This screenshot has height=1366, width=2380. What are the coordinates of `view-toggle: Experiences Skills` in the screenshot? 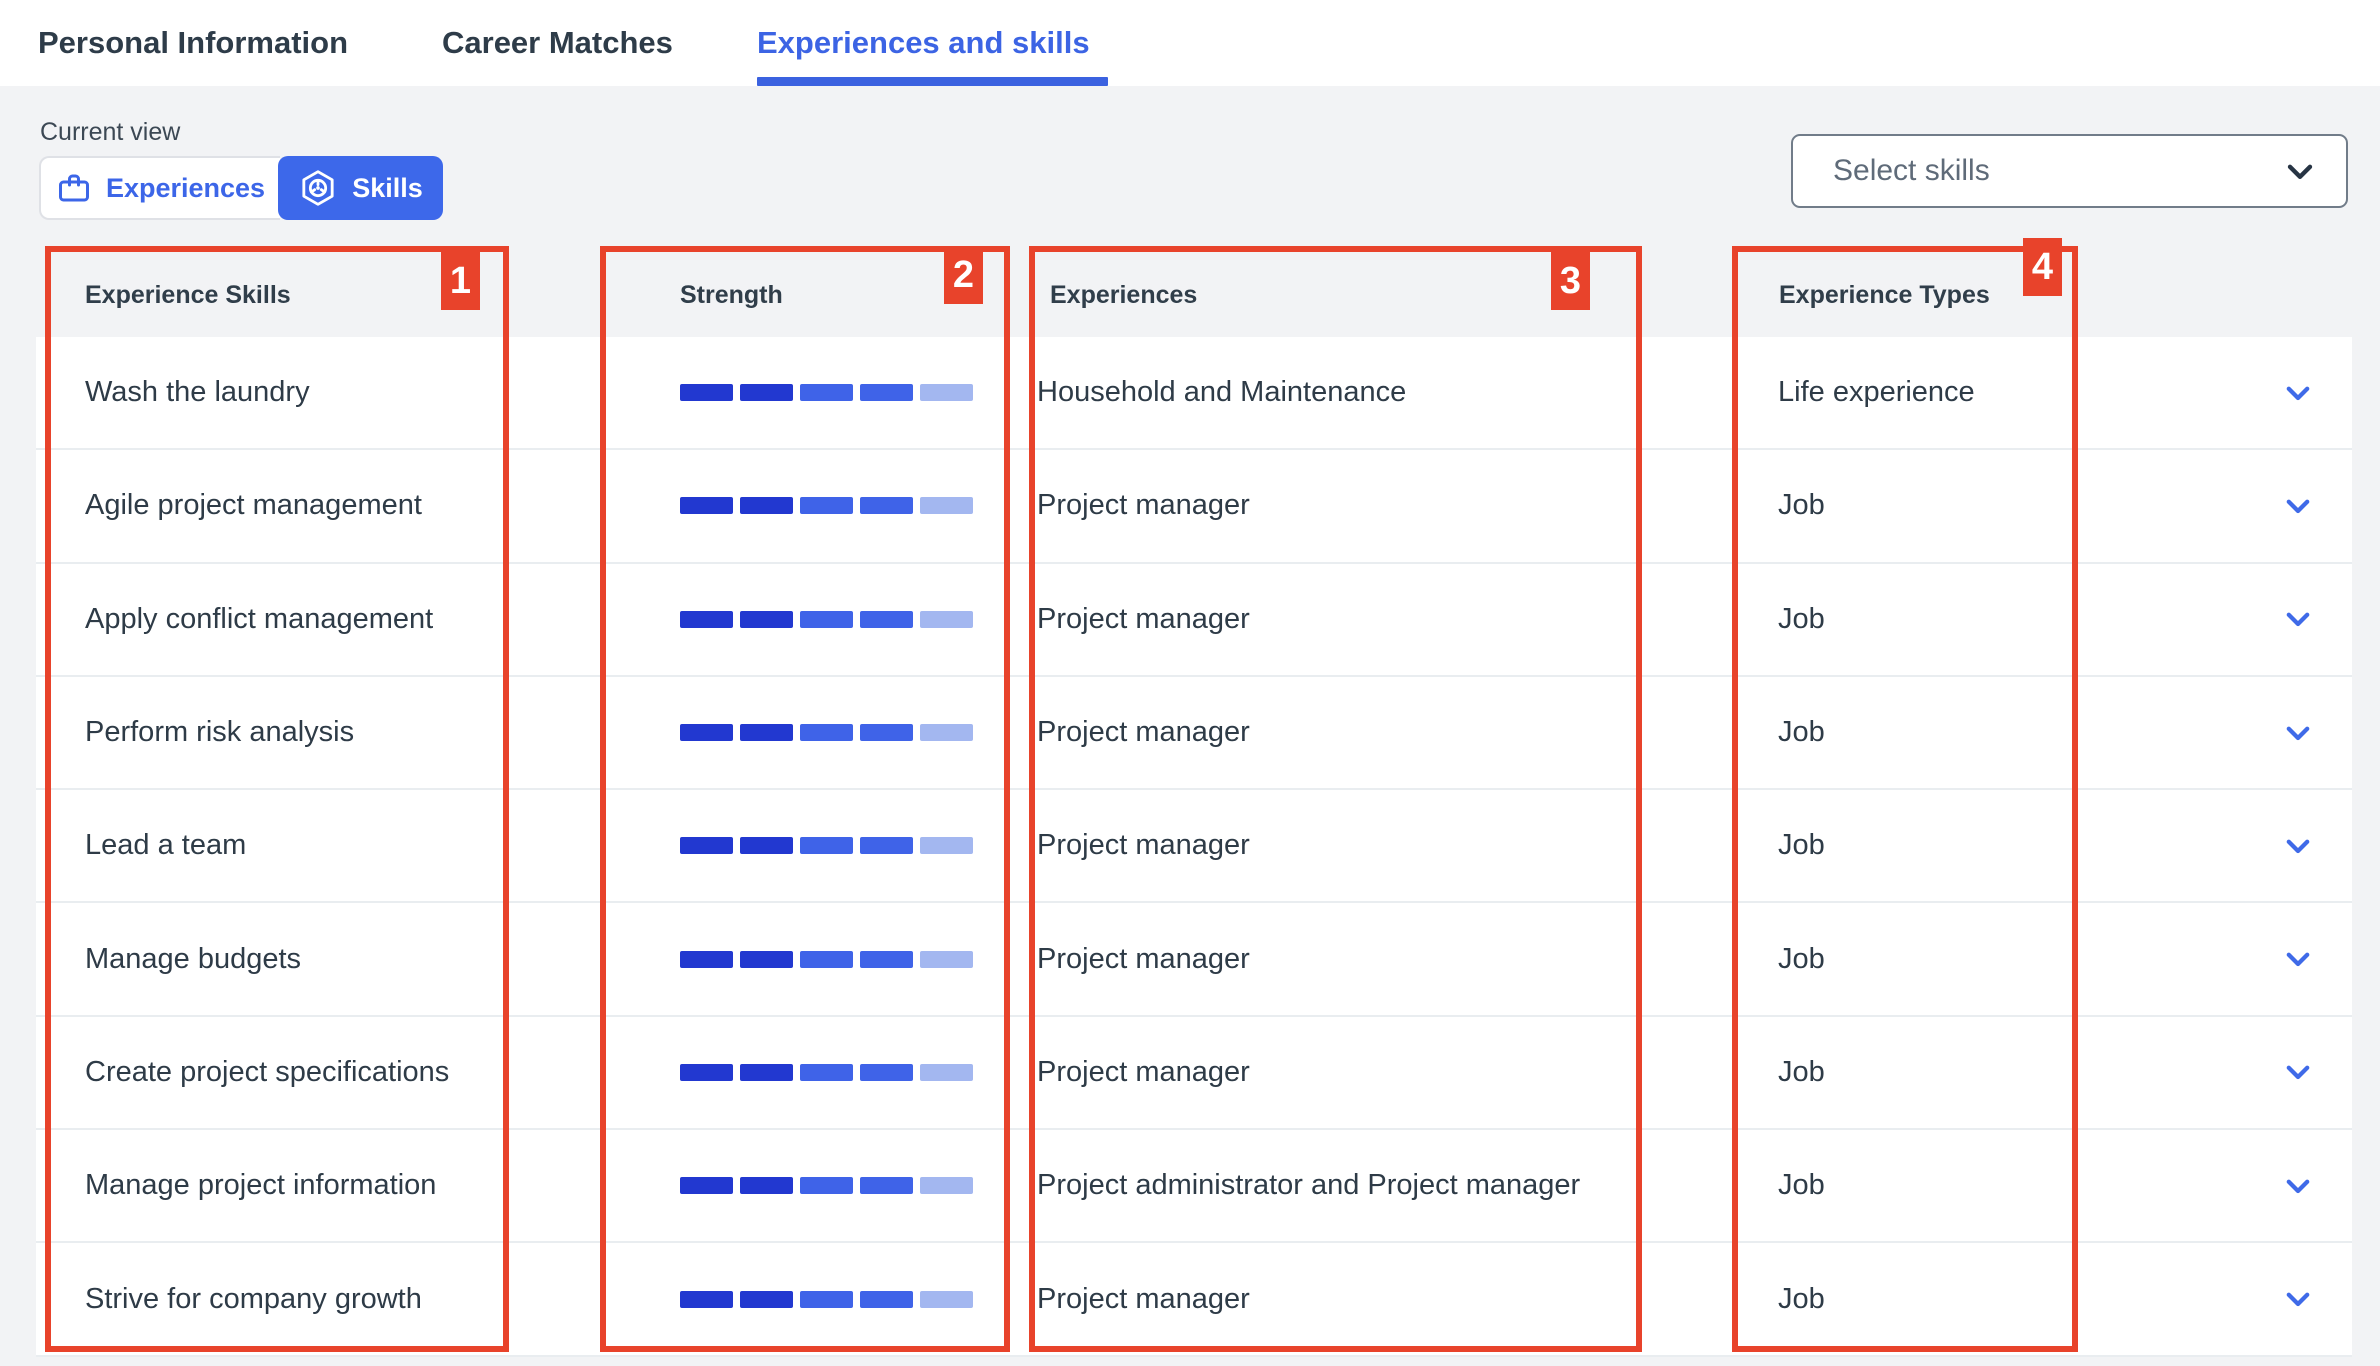 It's located at (241, 188).